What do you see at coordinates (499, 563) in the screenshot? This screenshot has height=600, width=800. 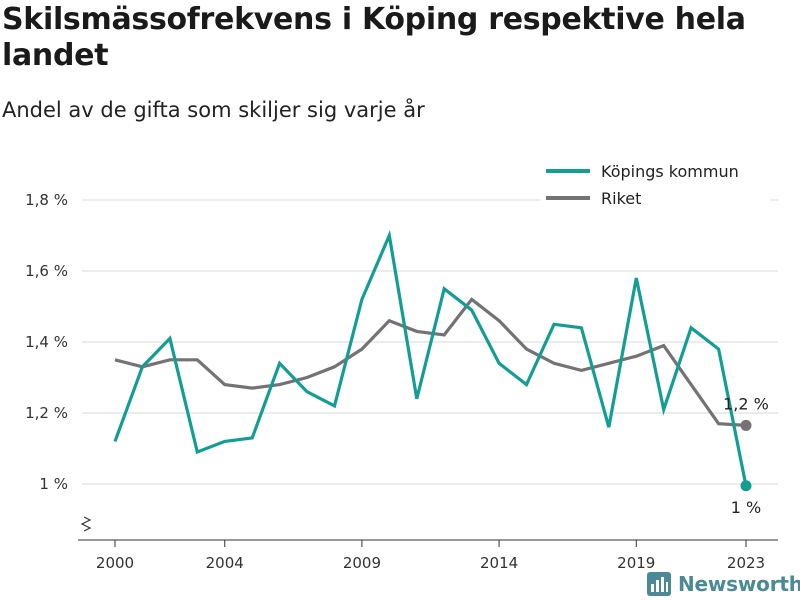 I see `x-tick-label: 2014` at bounding box center [499, 563].